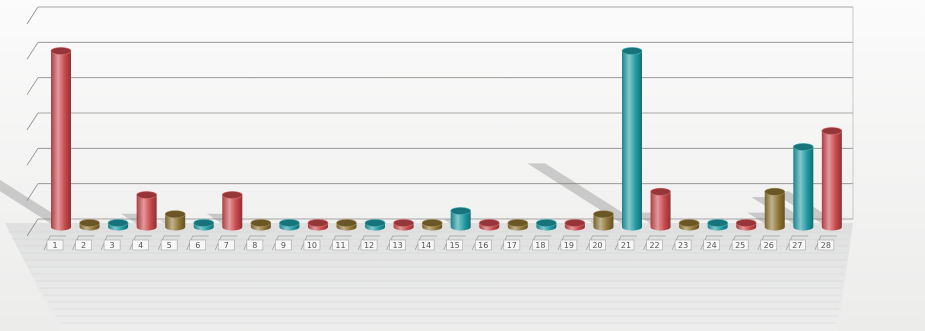  Describe the element at coordinates (512, 245) in the screenshot. I see `tick-text: 17` at that location.